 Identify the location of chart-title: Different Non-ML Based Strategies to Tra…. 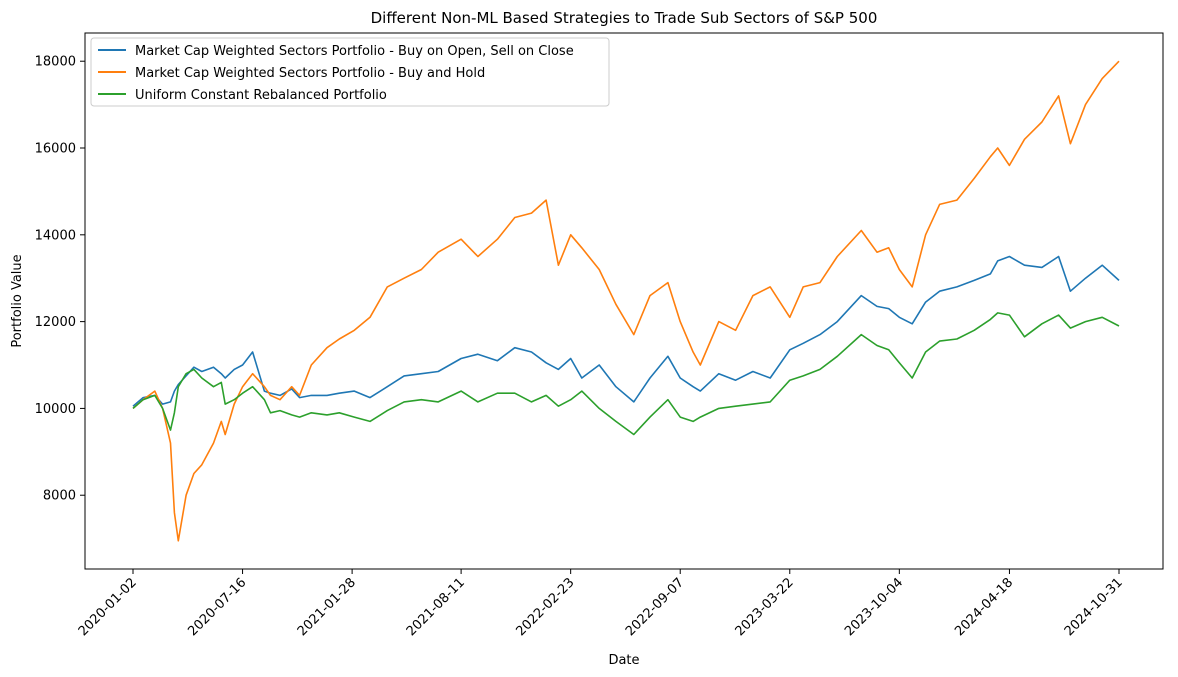
(624, 18).